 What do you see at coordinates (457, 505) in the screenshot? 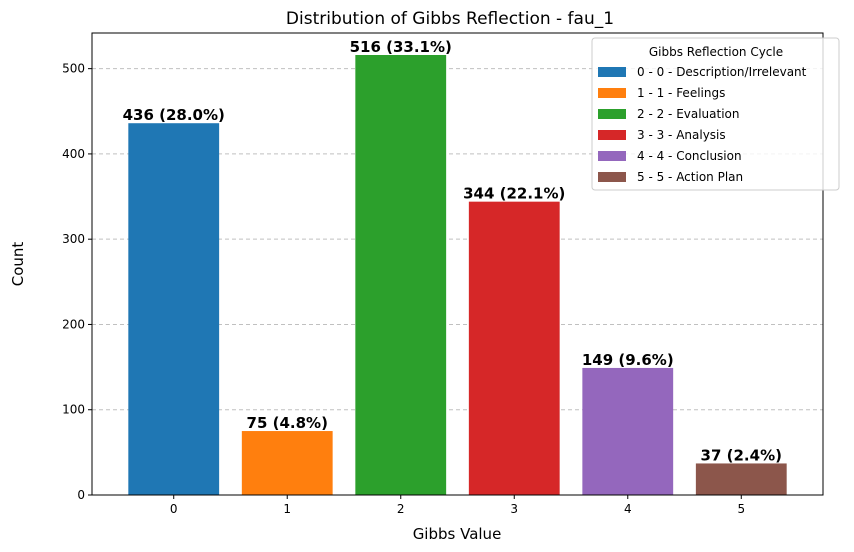
I see `x-ticks: 0 1 2 3 4 5` at bounding box center [457, 505].